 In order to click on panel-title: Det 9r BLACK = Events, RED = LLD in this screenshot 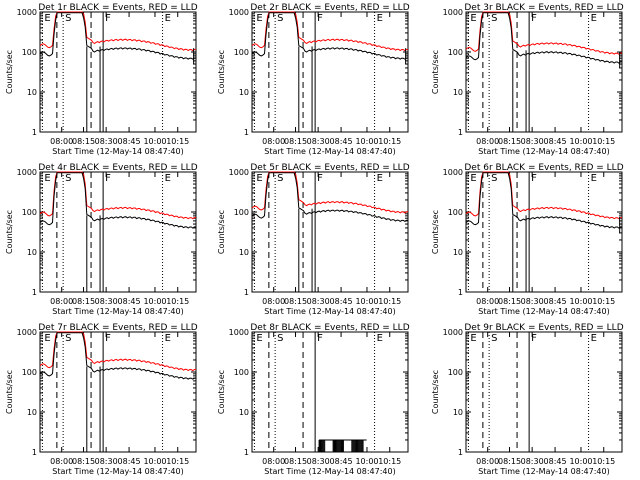, I will do `click(543, 328)`.